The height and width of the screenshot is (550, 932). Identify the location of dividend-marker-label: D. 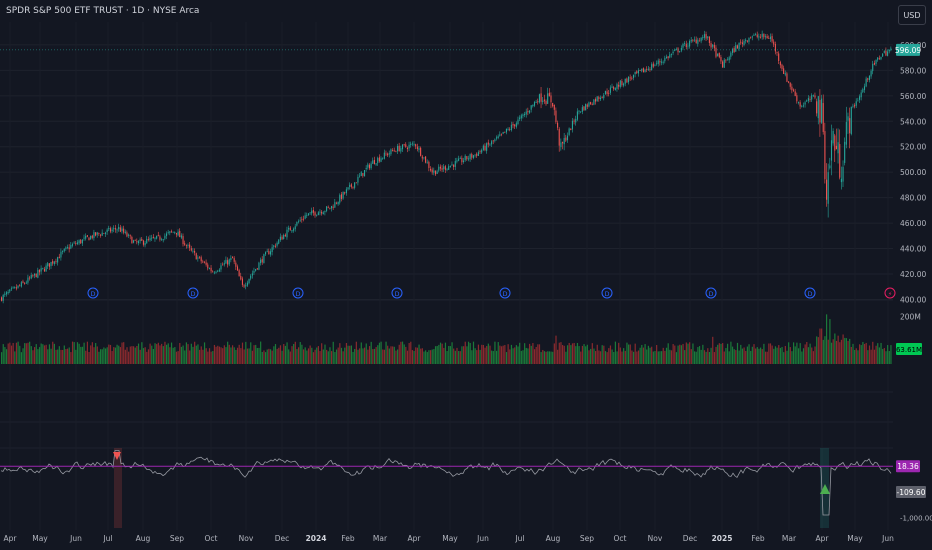
(504, 294).